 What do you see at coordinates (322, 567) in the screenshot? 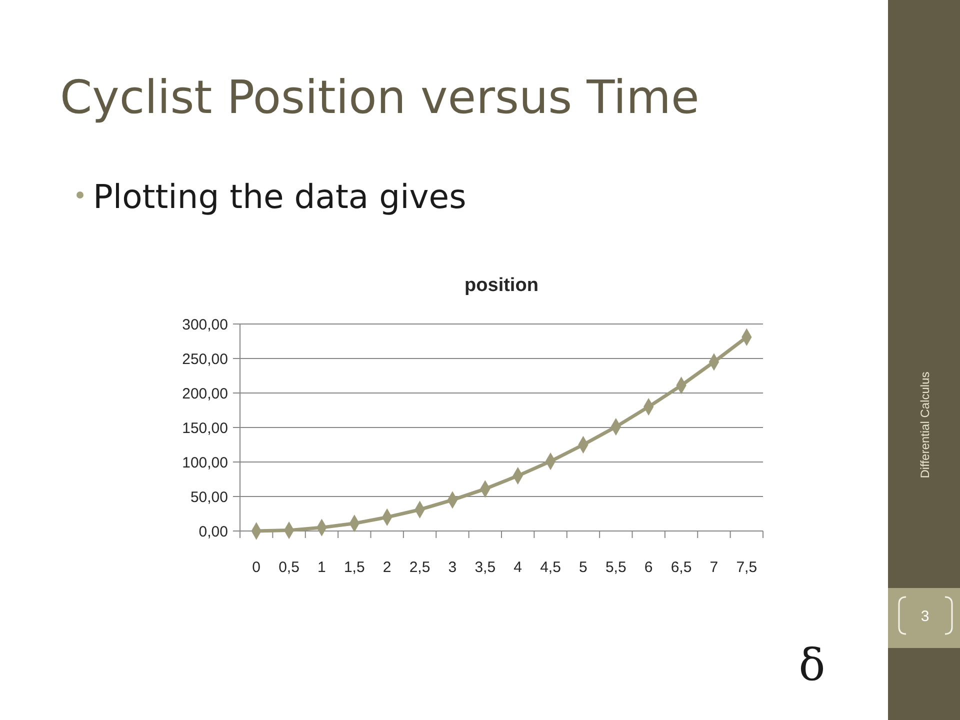
I see `x-tick-label: 1` at bounding box center [322, 567].